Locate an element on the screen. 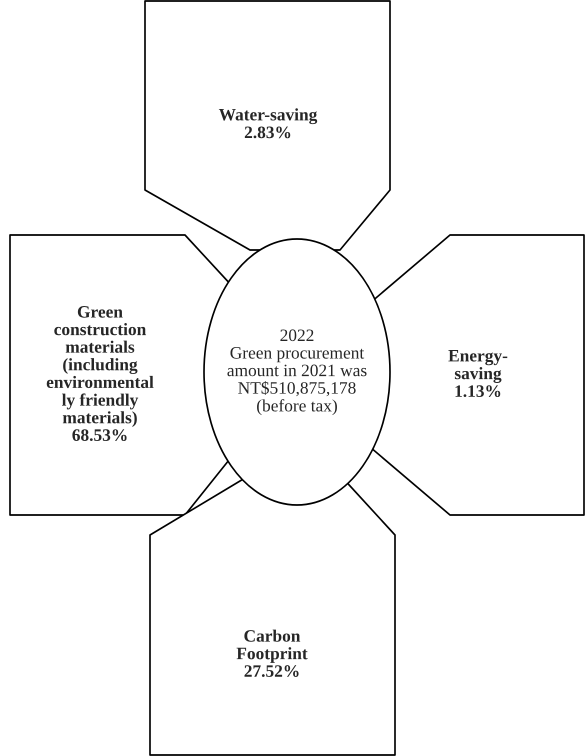  data-label: 1.13% is located at coordinates (478, 391).